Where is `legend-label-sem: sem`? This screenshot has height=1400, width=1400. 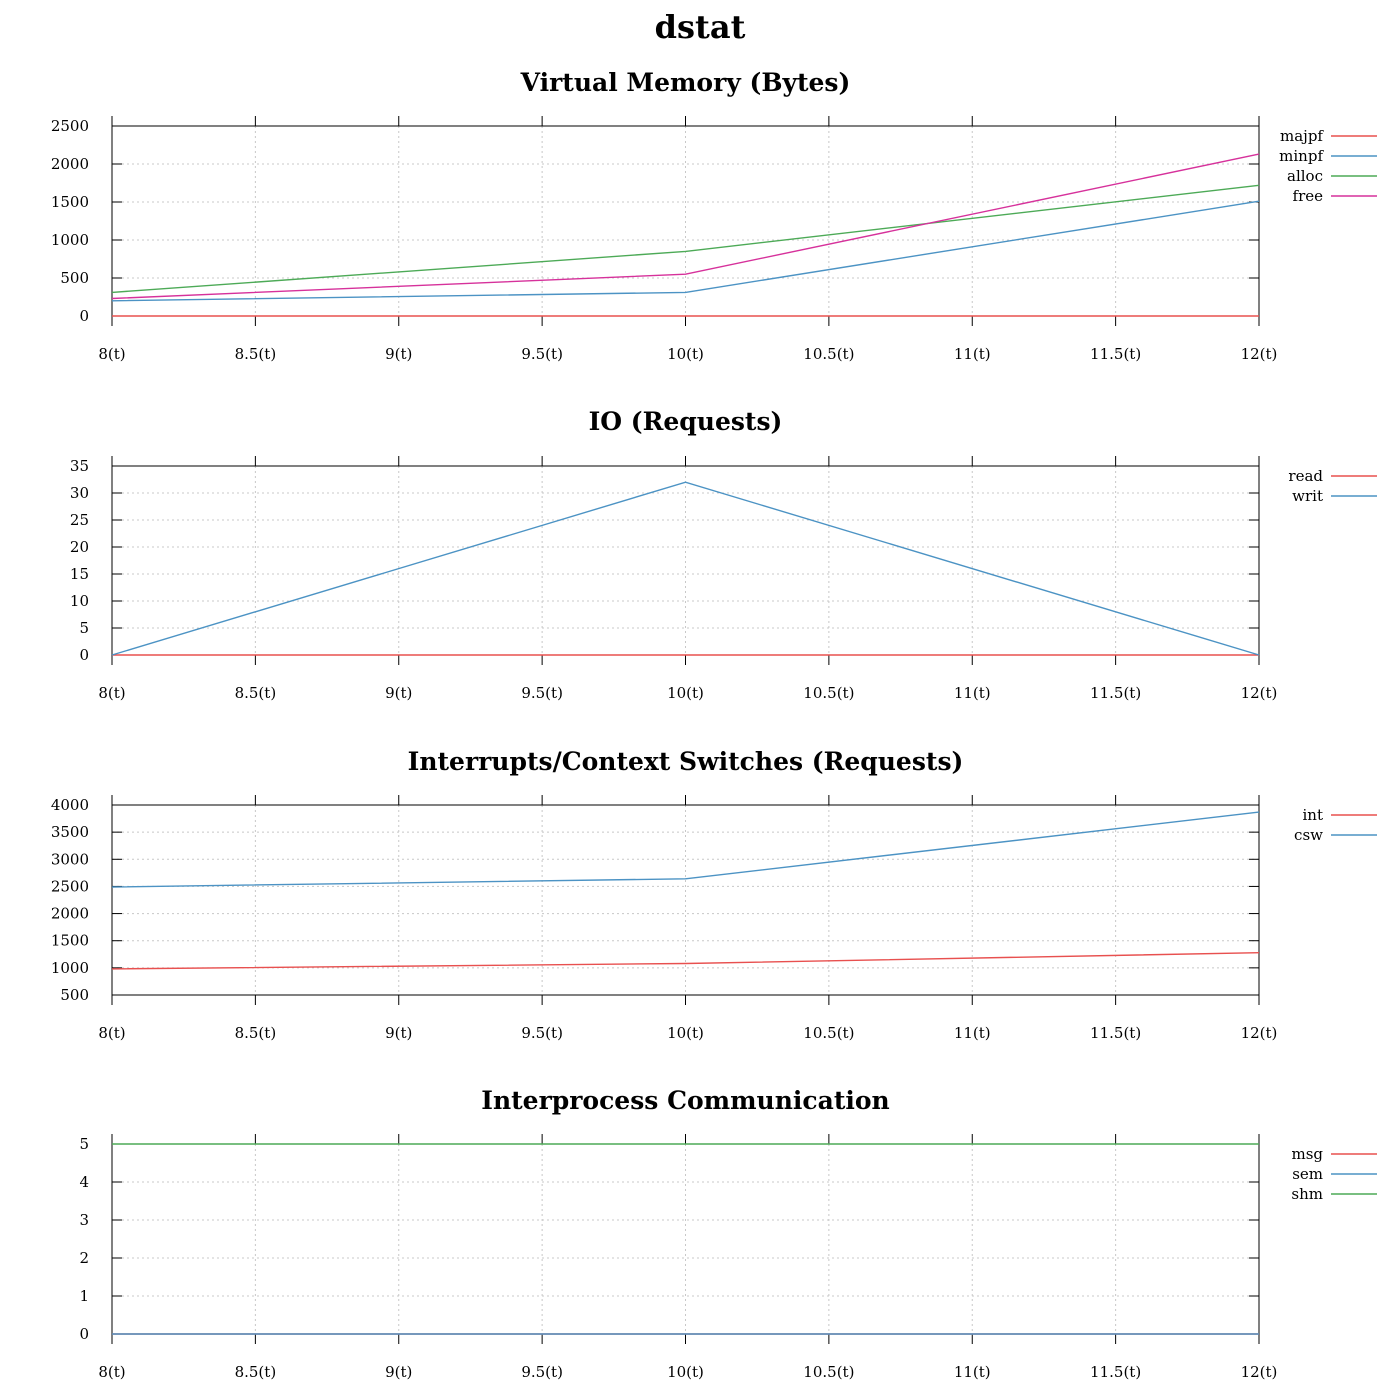 legend-label-sem: sem is located at coordinates (1307, 1174).